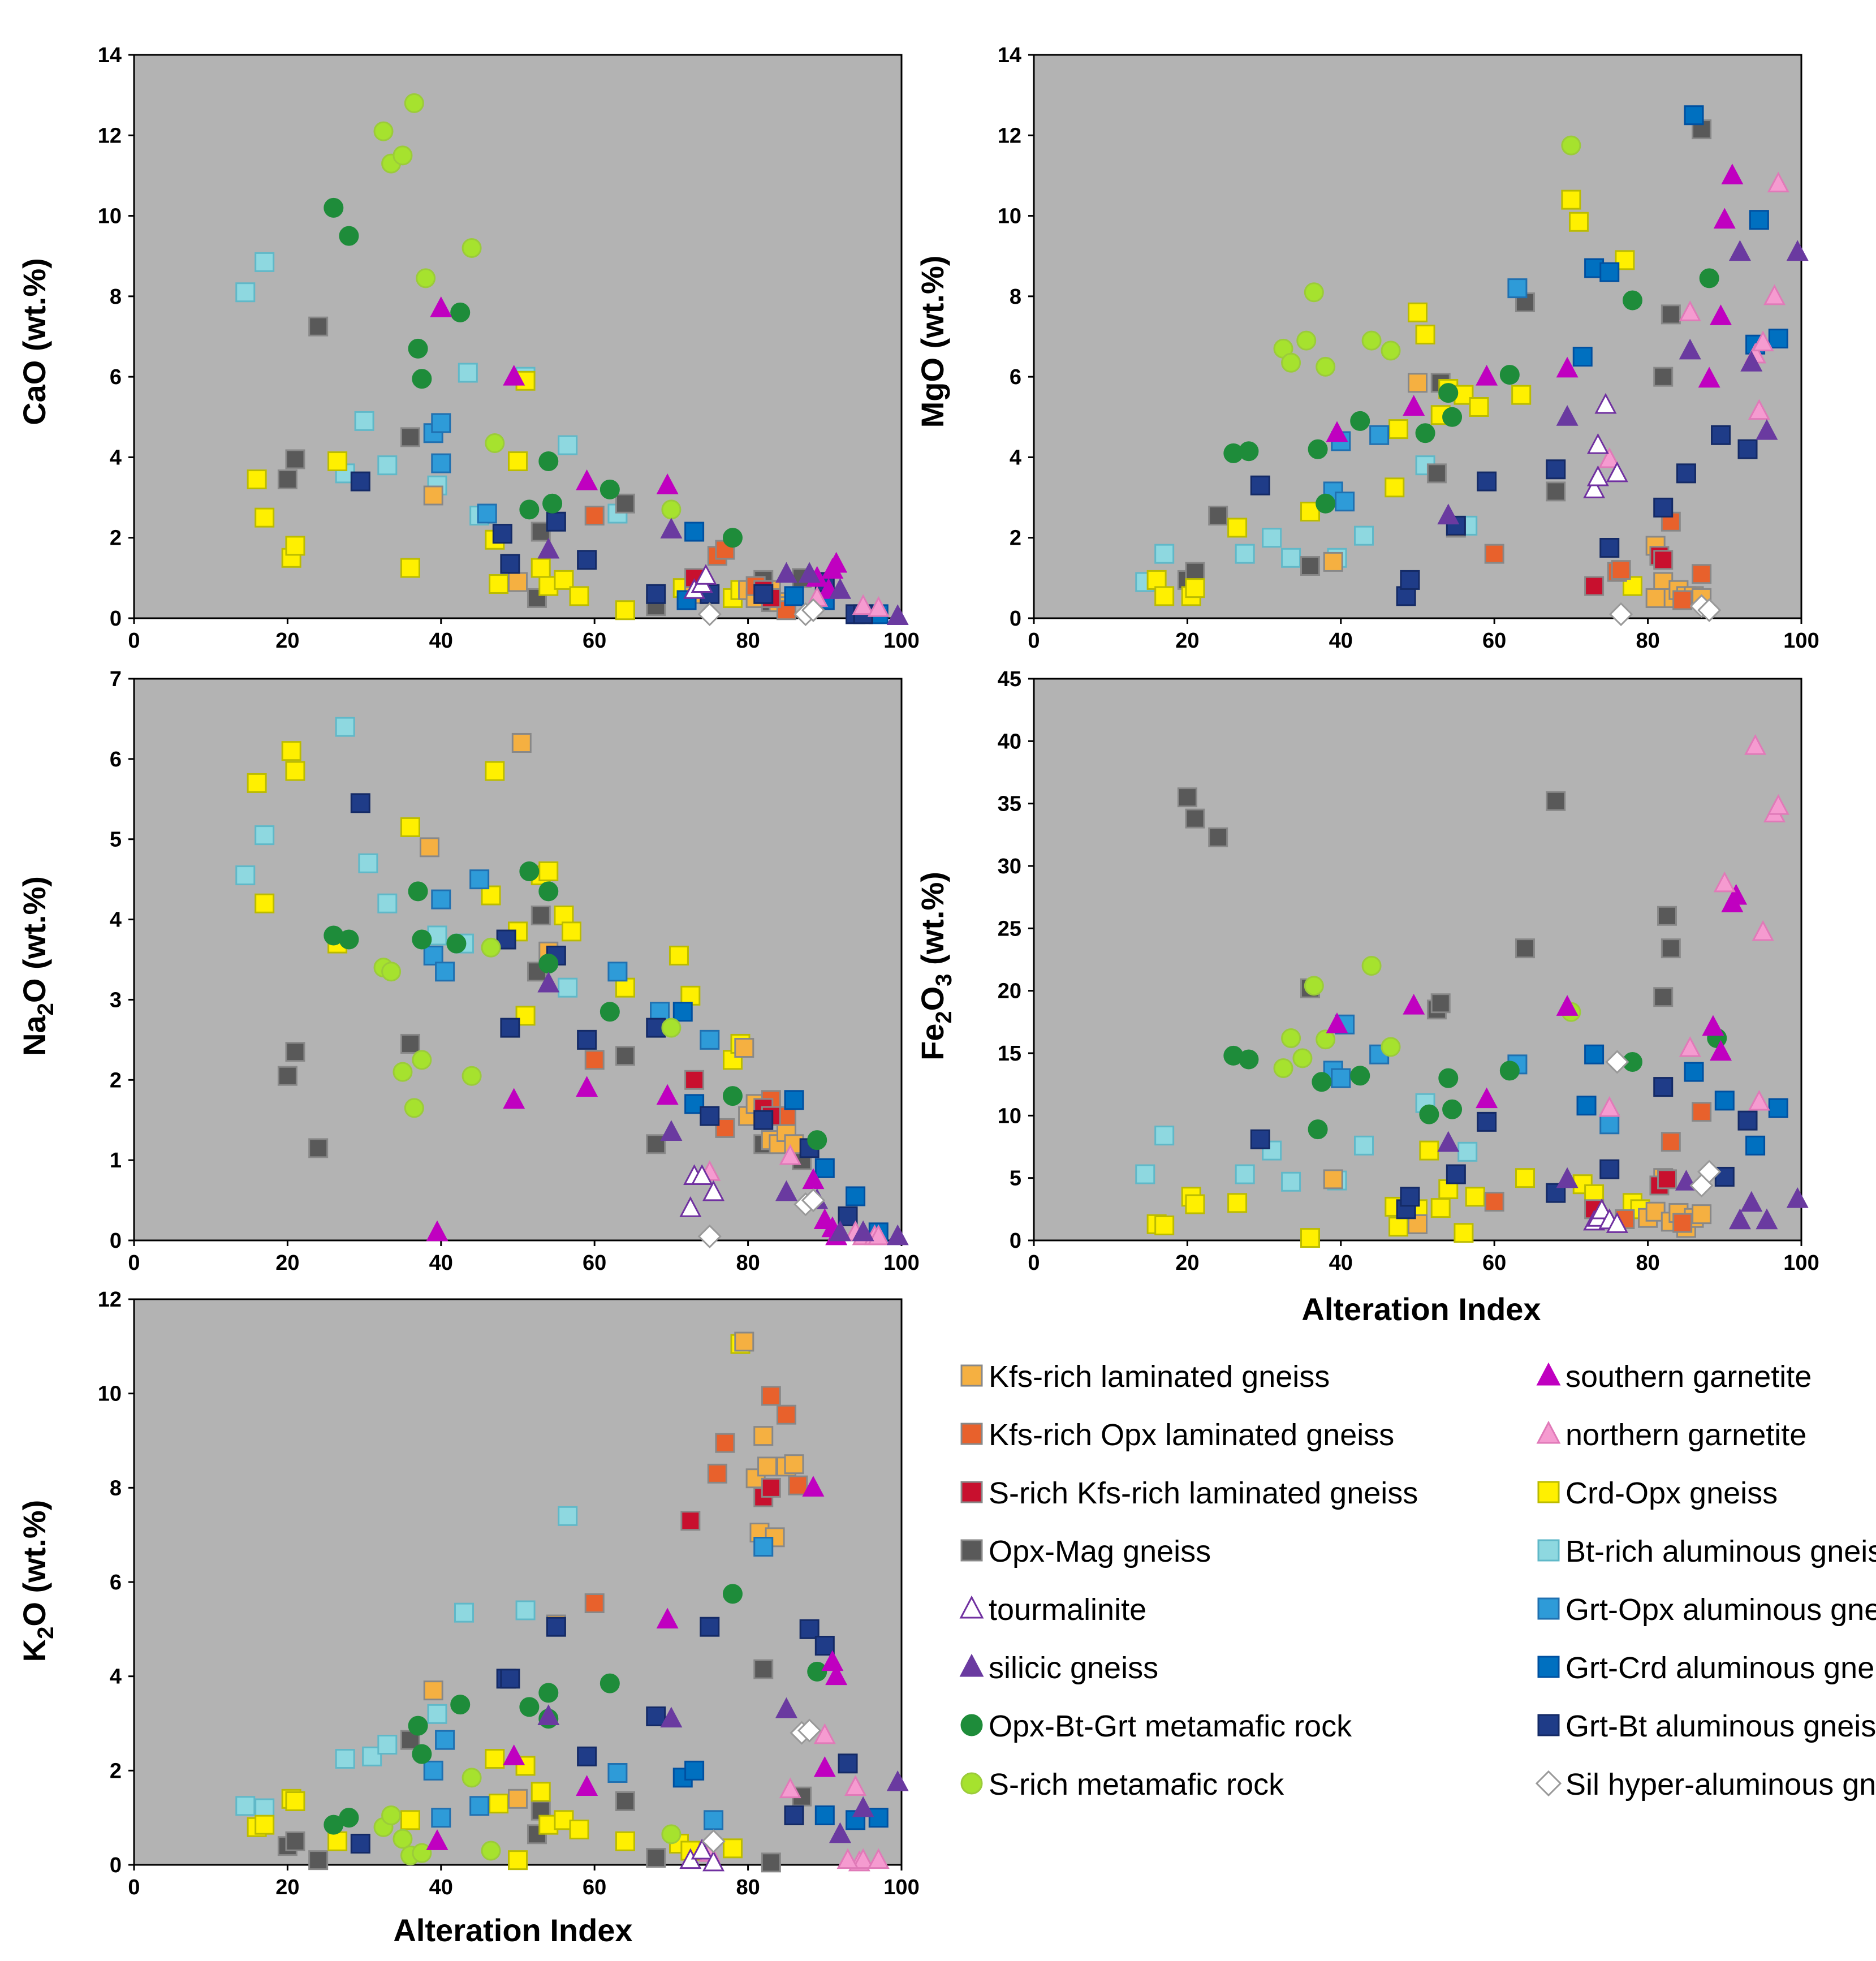 The height and width of the screenshot is (1961, 1876). What do you see at coordinates (1177, 1435) in the screenshot?
I see `legend-entry: Kfs-rich Opx laminated gneiss` at bounding box center [1177, 1435].